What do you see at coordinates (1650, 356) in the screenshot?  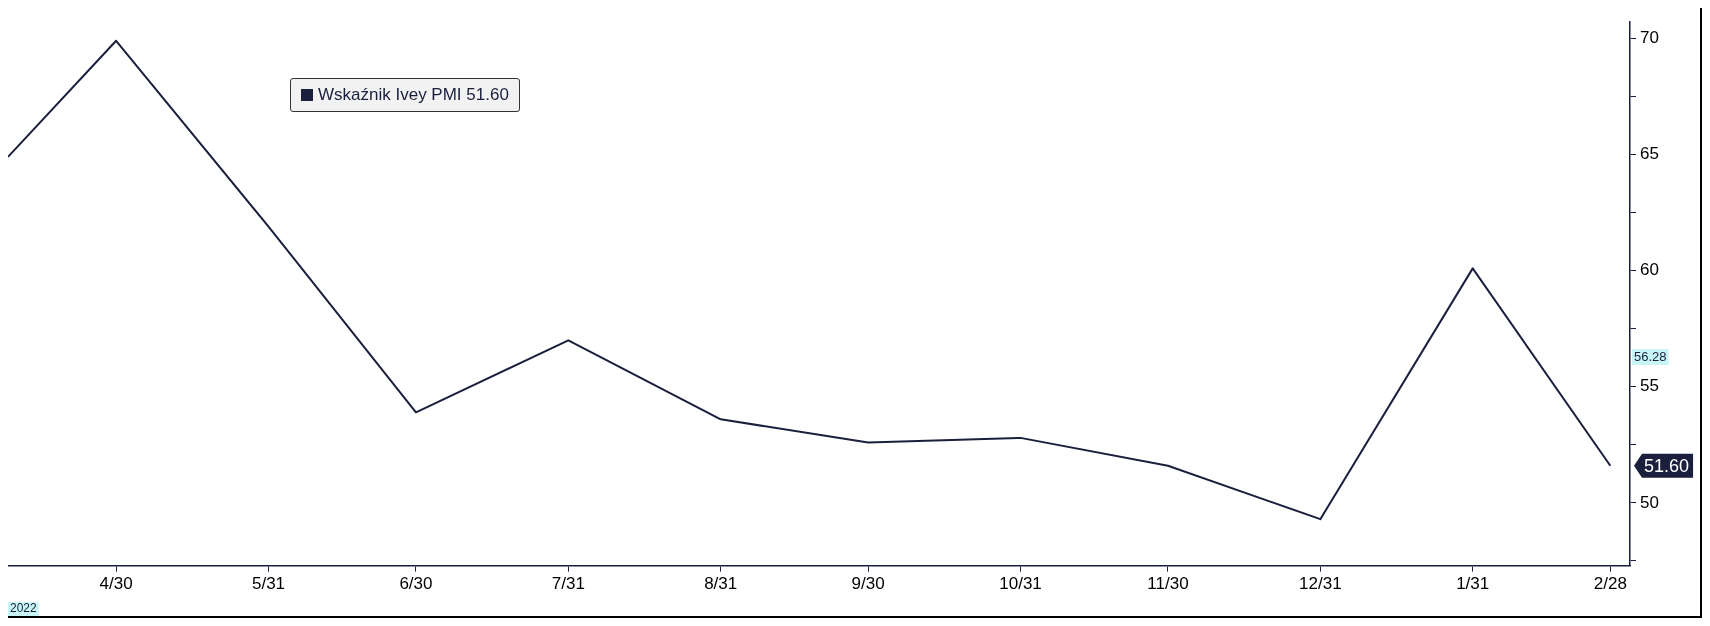 I see `annotation: 56.28` at bounding box center [1650, 356].